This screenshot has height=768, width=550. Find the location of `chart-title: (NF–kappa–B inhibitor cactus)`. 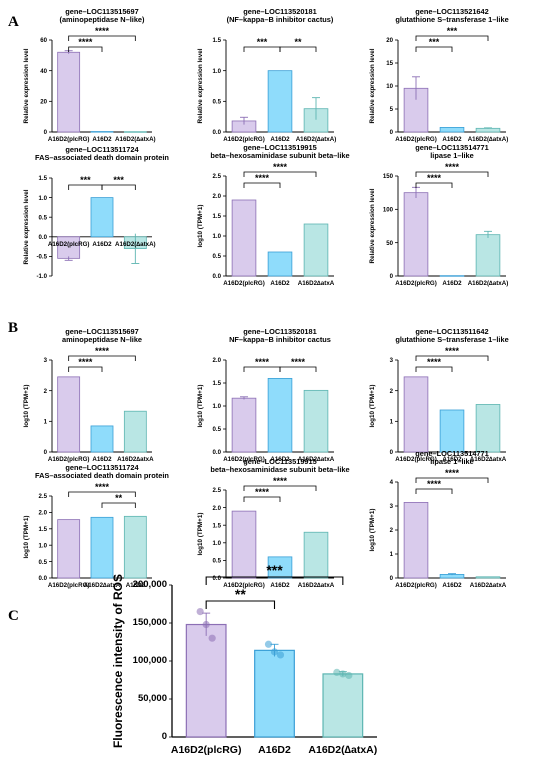

chart-title: (NF–kappa–B inhibitor cactus) is located at coordinates (280, 19).